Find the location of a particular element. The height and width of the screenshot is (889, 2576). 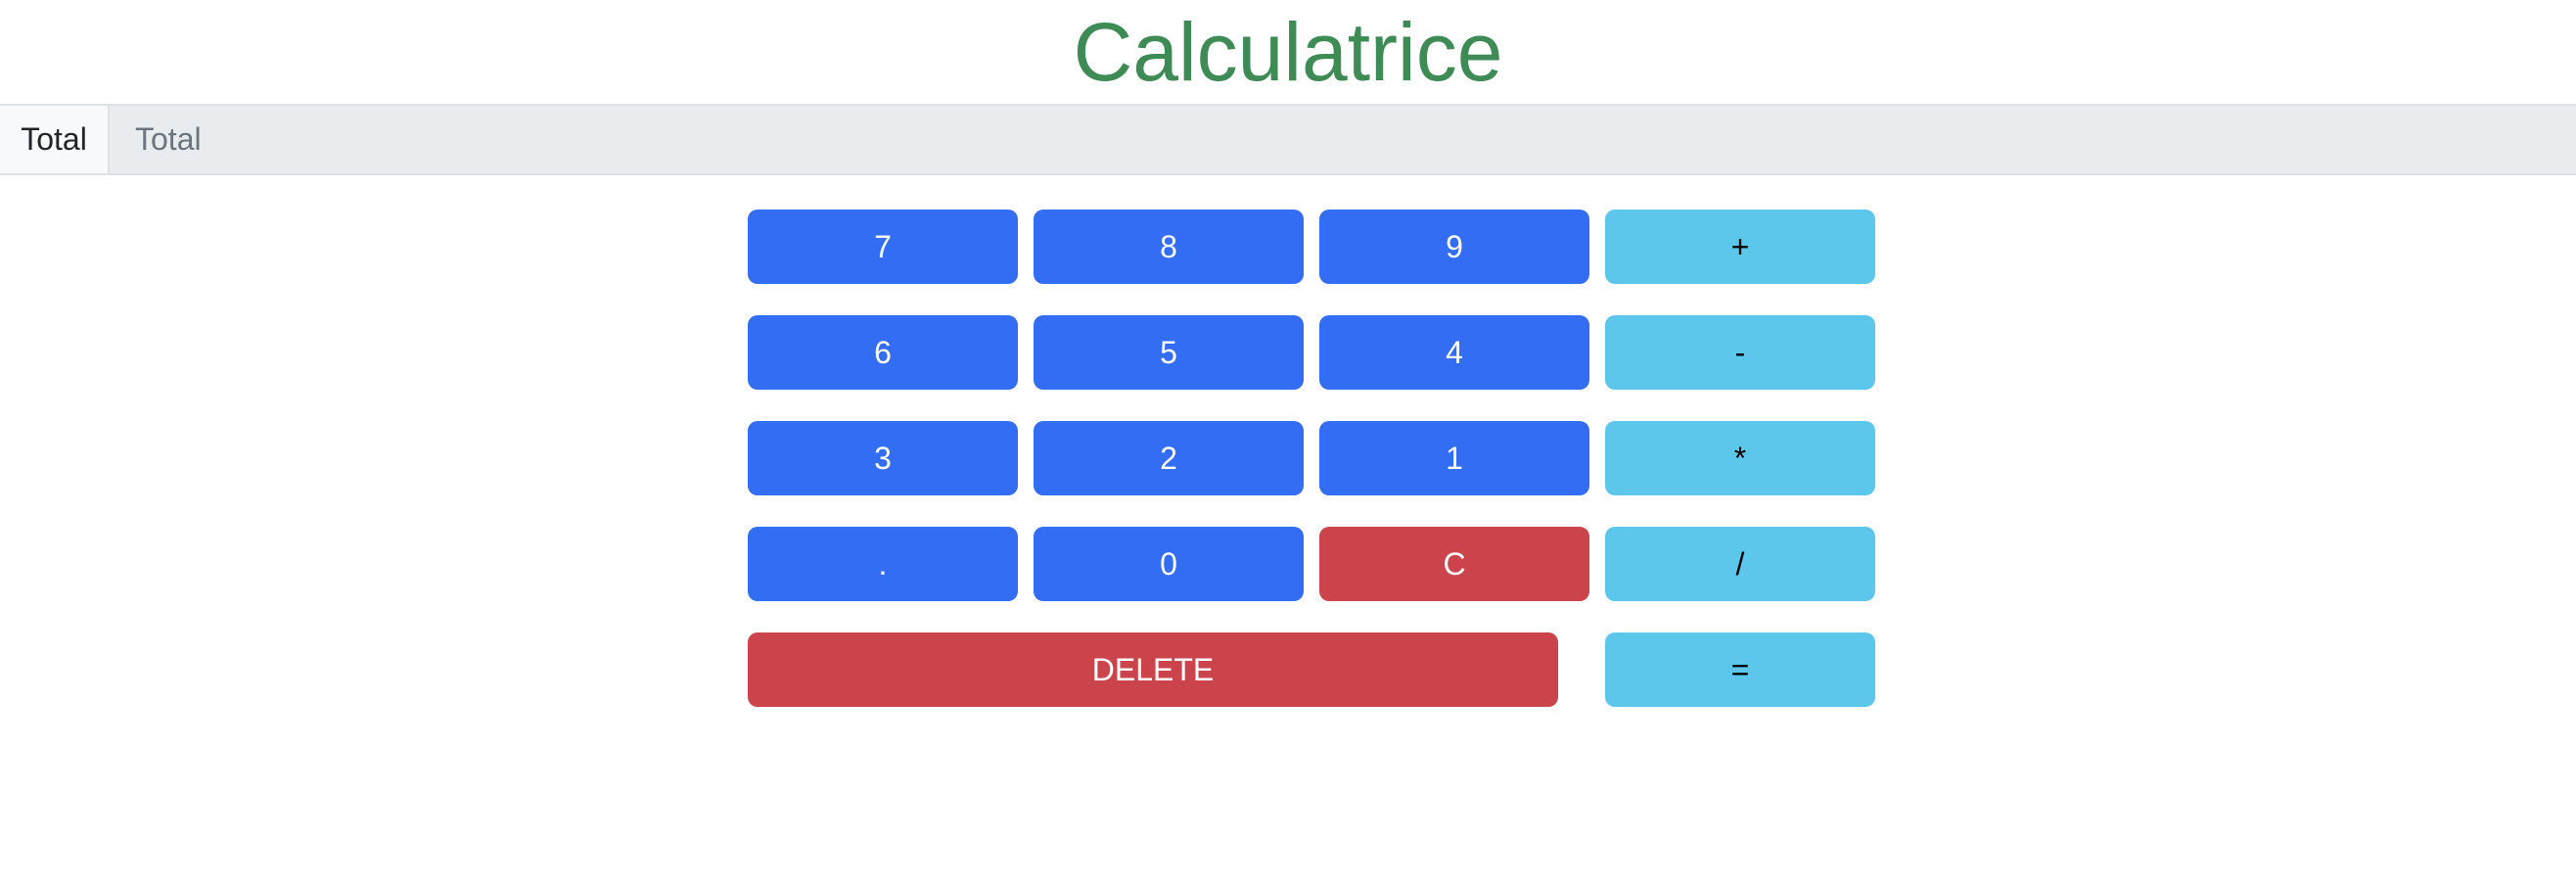

key-7-button: 7 is located at coordinates (883, 247).